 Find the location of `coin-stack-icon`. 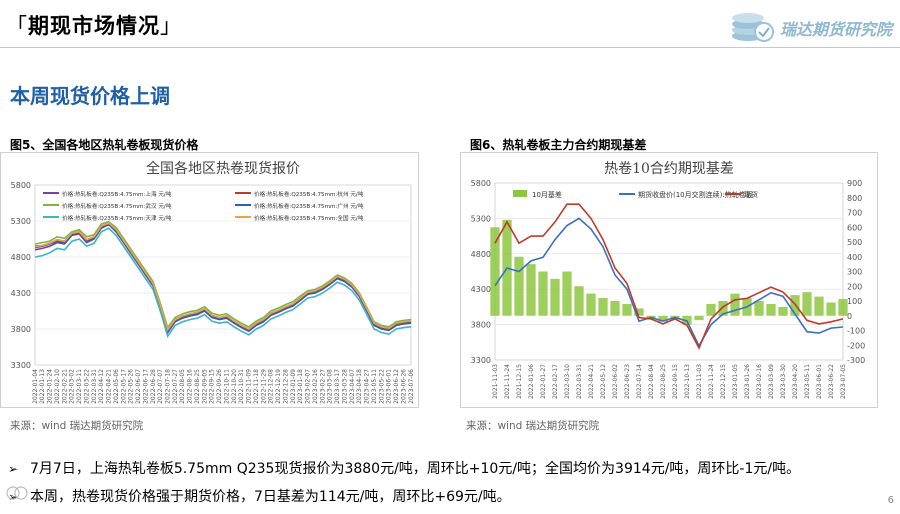

coin-stack-icon is located at coordinates (753, 27).